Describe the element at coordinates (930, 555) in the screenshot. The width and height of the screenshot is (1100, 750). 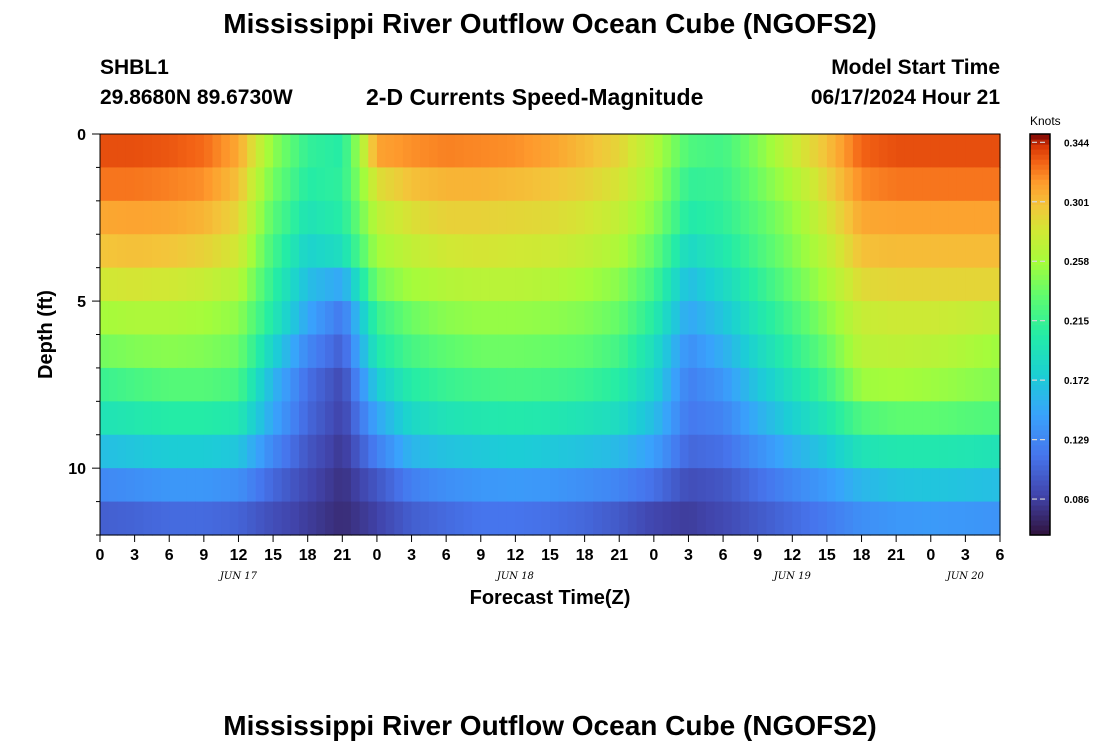
I see `x-tick-label: 0` at that location.